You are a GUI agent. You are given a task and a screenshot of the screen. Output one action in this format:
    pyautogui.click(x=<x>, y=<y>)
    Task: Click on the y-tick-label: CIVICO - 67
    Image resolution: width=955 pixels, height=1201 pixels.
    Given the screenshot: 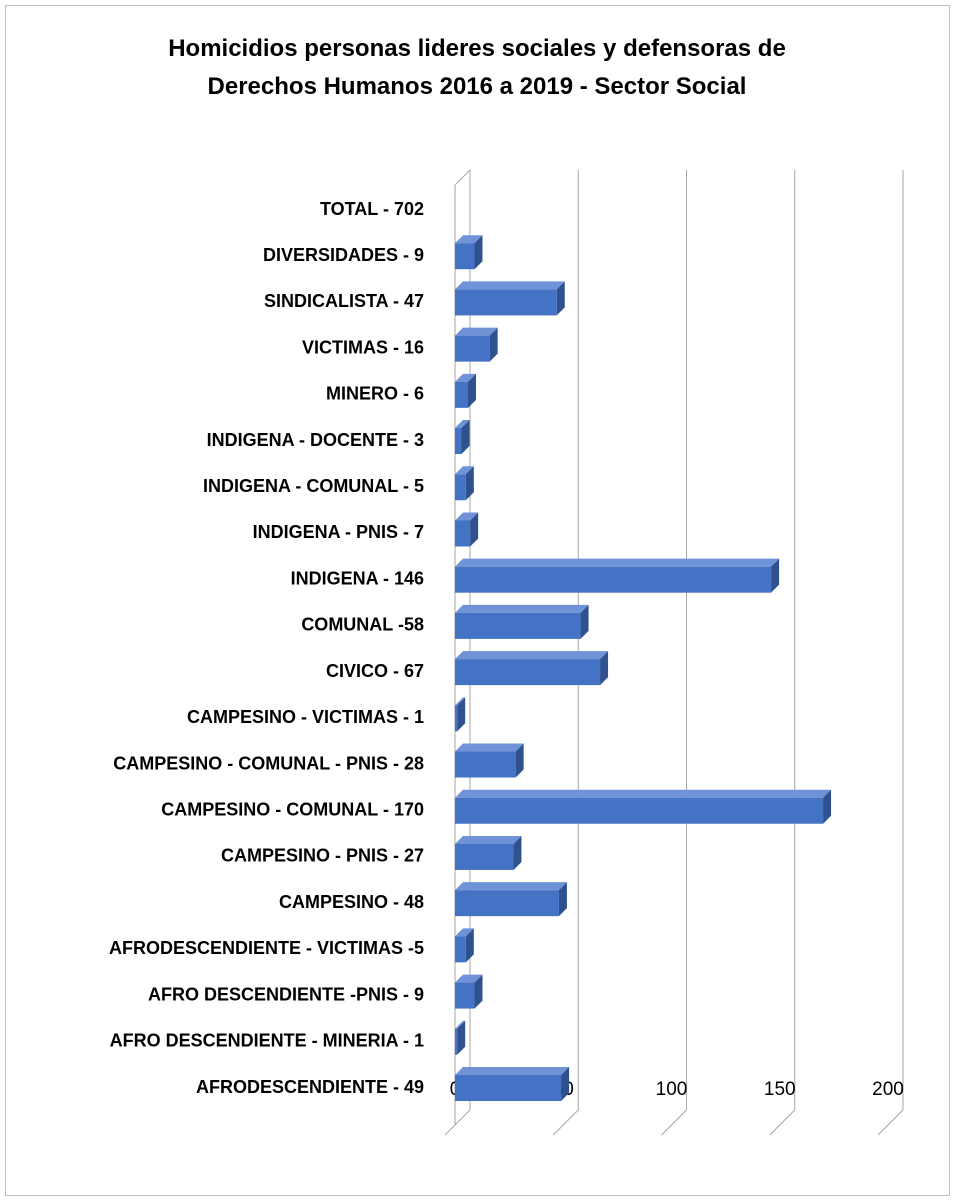 What is the action you would take?
    pyautogui.click(x=375, y=671)
    